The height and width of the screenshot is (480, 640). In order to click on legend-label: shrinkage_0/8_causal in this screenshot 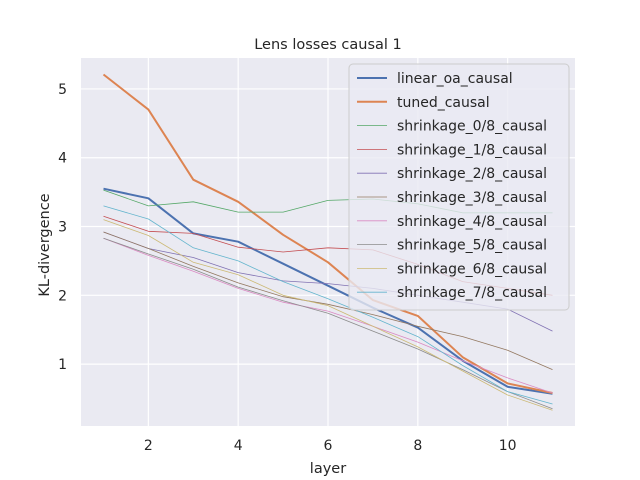, I will do `click(472, 127)`.